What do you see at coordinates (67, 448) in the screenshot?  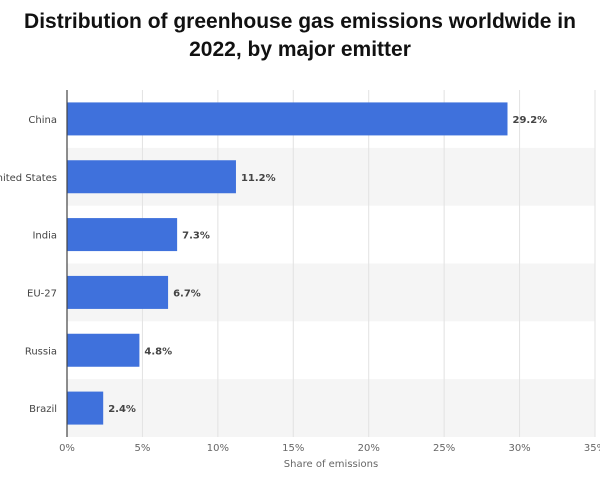 I see `x-tick-label: 0%` at bounding box center [67, 448].